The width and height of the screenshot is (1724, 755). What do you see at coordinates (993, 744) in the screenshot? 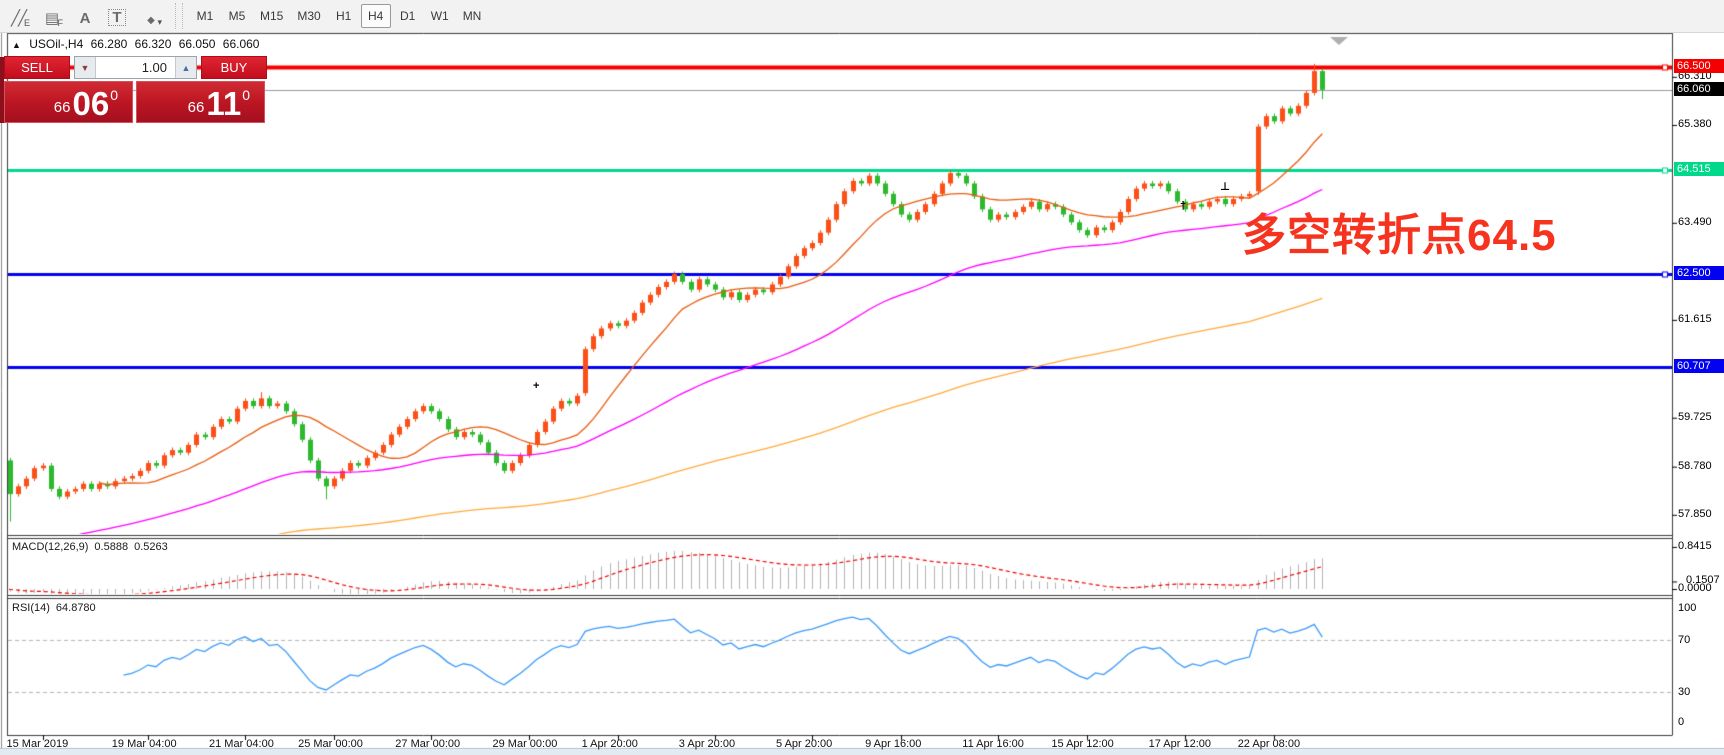
I see `time-axis-label: 11 Apr 16:00` at bounding box center [993, 744].